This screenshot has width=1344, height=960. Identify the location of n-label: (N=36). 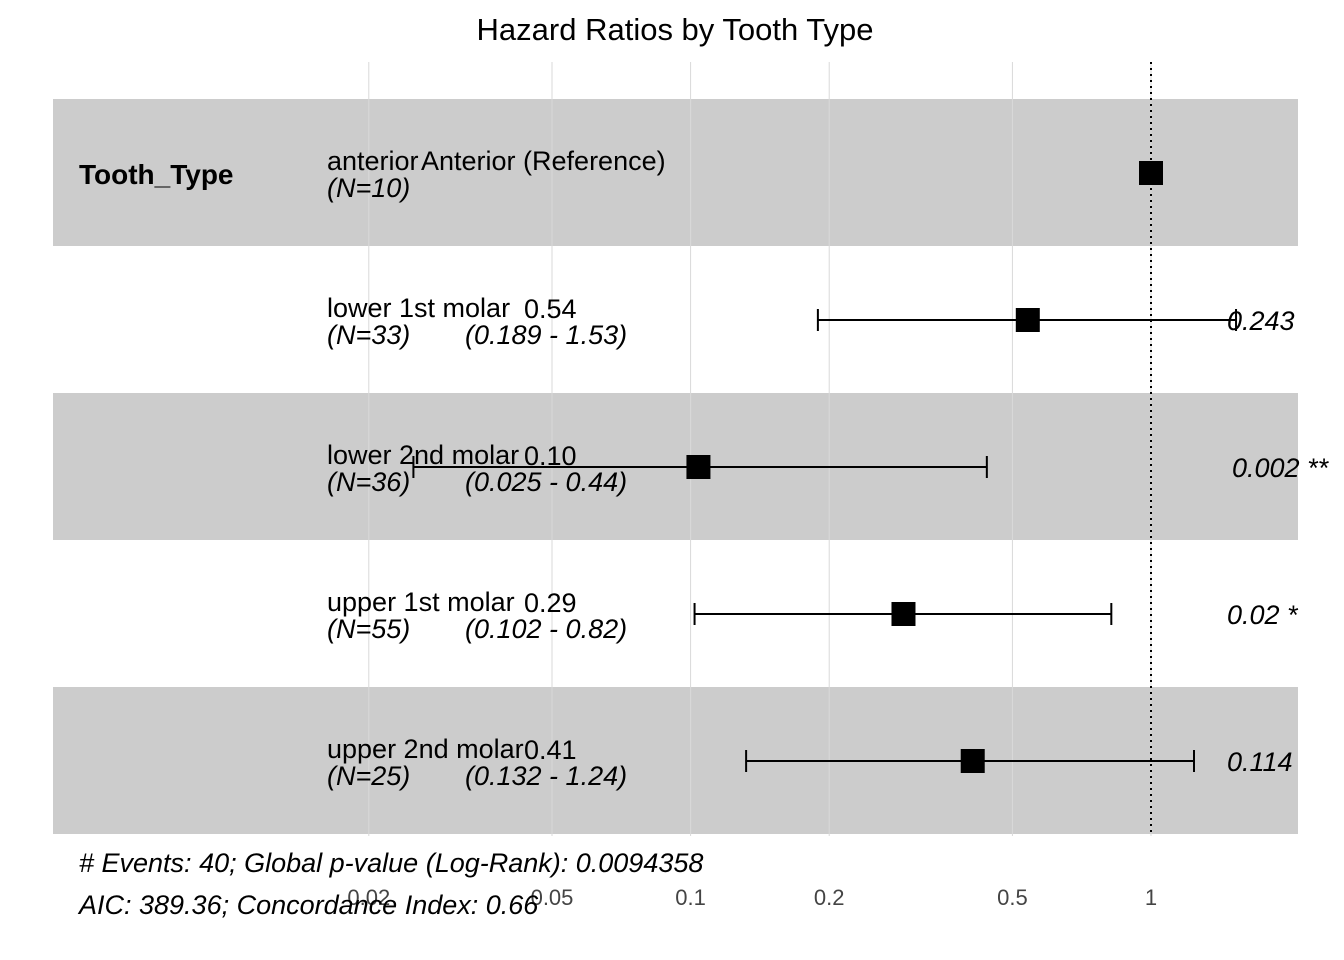
(368, 482).